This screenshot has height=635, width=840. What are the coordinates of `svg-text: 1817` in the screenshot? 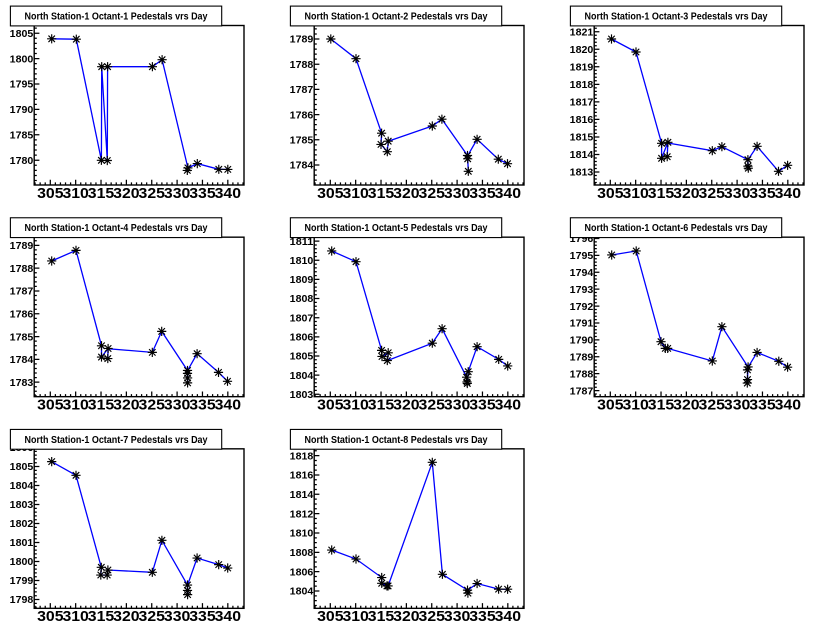 It's located at (582, 103).